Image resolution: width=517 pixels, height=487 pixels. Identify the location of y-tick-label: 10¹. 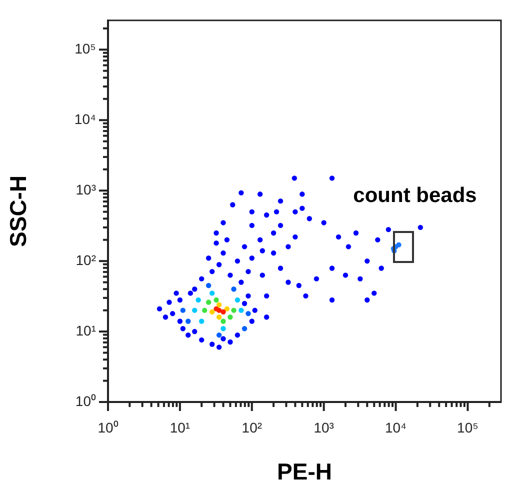
(86, 330).